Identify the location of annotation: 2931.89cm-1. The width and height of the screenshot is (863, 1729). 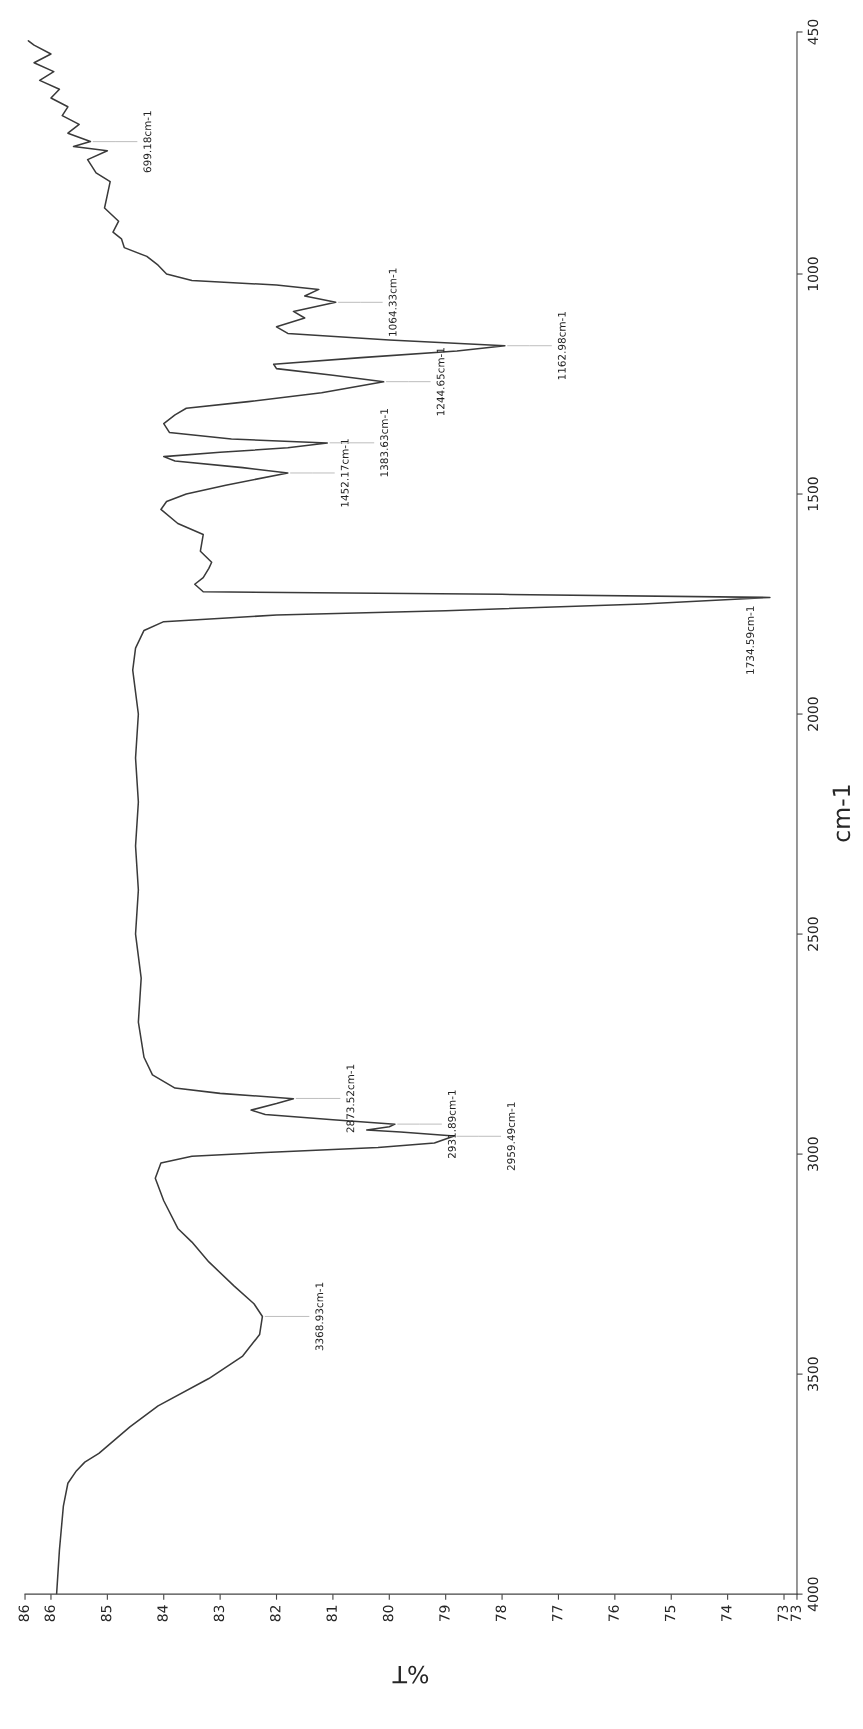
(451, 1124).